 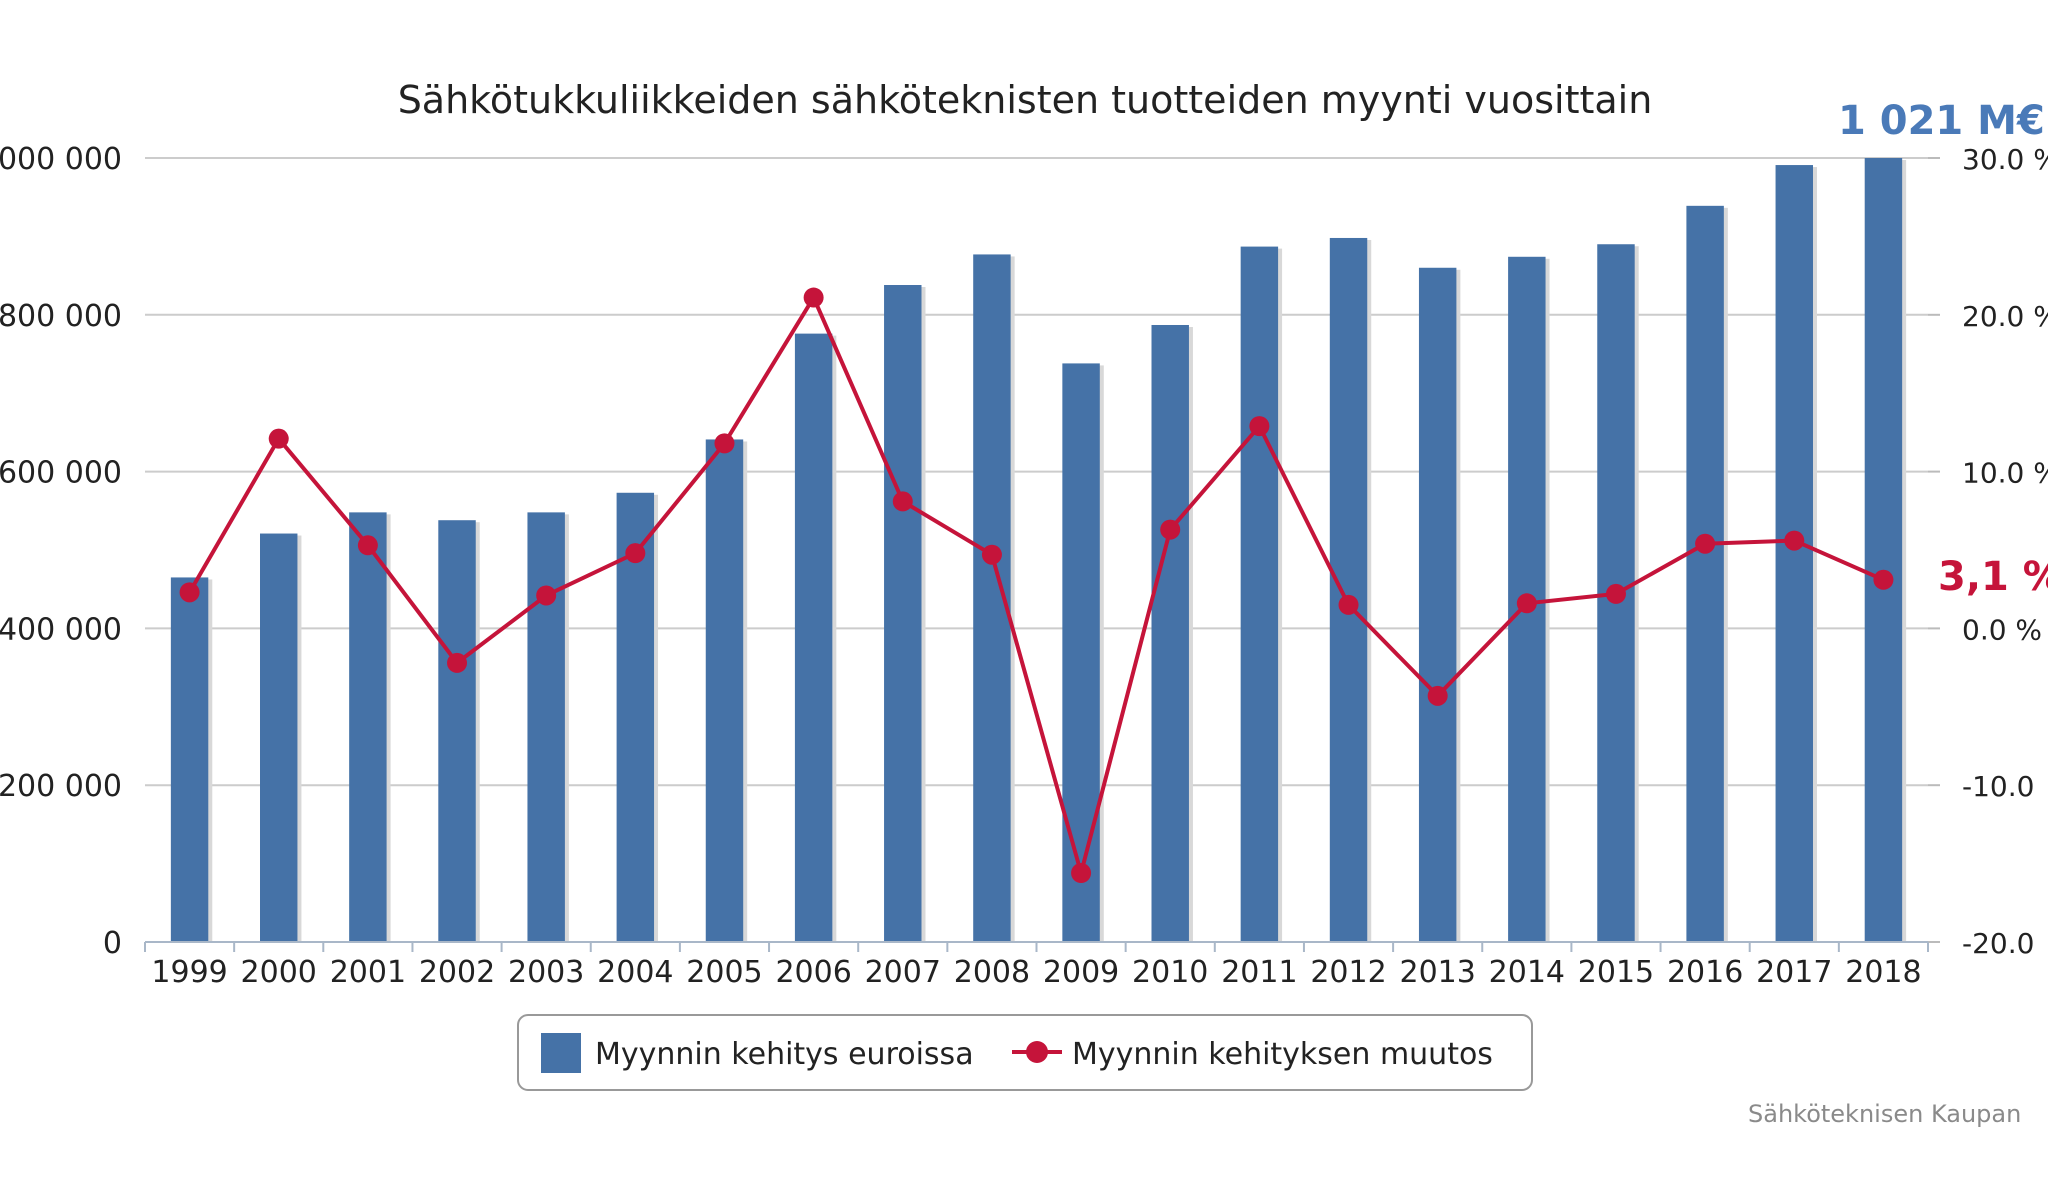 I want to click on x-axis-tick-label: 2015, so click(x=1616, y=972).